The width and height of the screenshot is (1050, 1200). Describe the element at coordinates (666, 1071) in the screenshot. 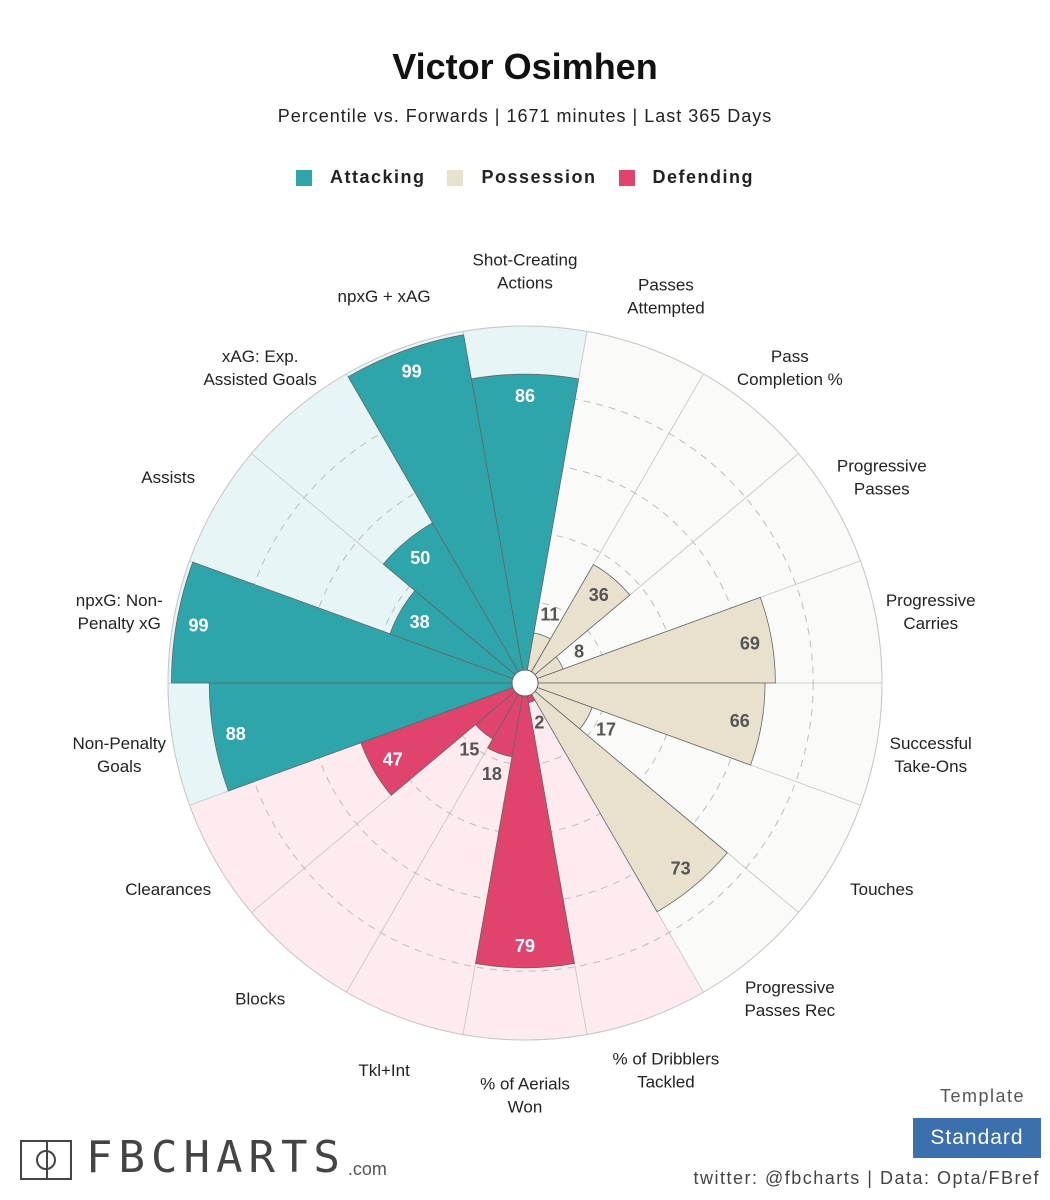

I see `category-label: % of Dribblers Tackled` at that location.